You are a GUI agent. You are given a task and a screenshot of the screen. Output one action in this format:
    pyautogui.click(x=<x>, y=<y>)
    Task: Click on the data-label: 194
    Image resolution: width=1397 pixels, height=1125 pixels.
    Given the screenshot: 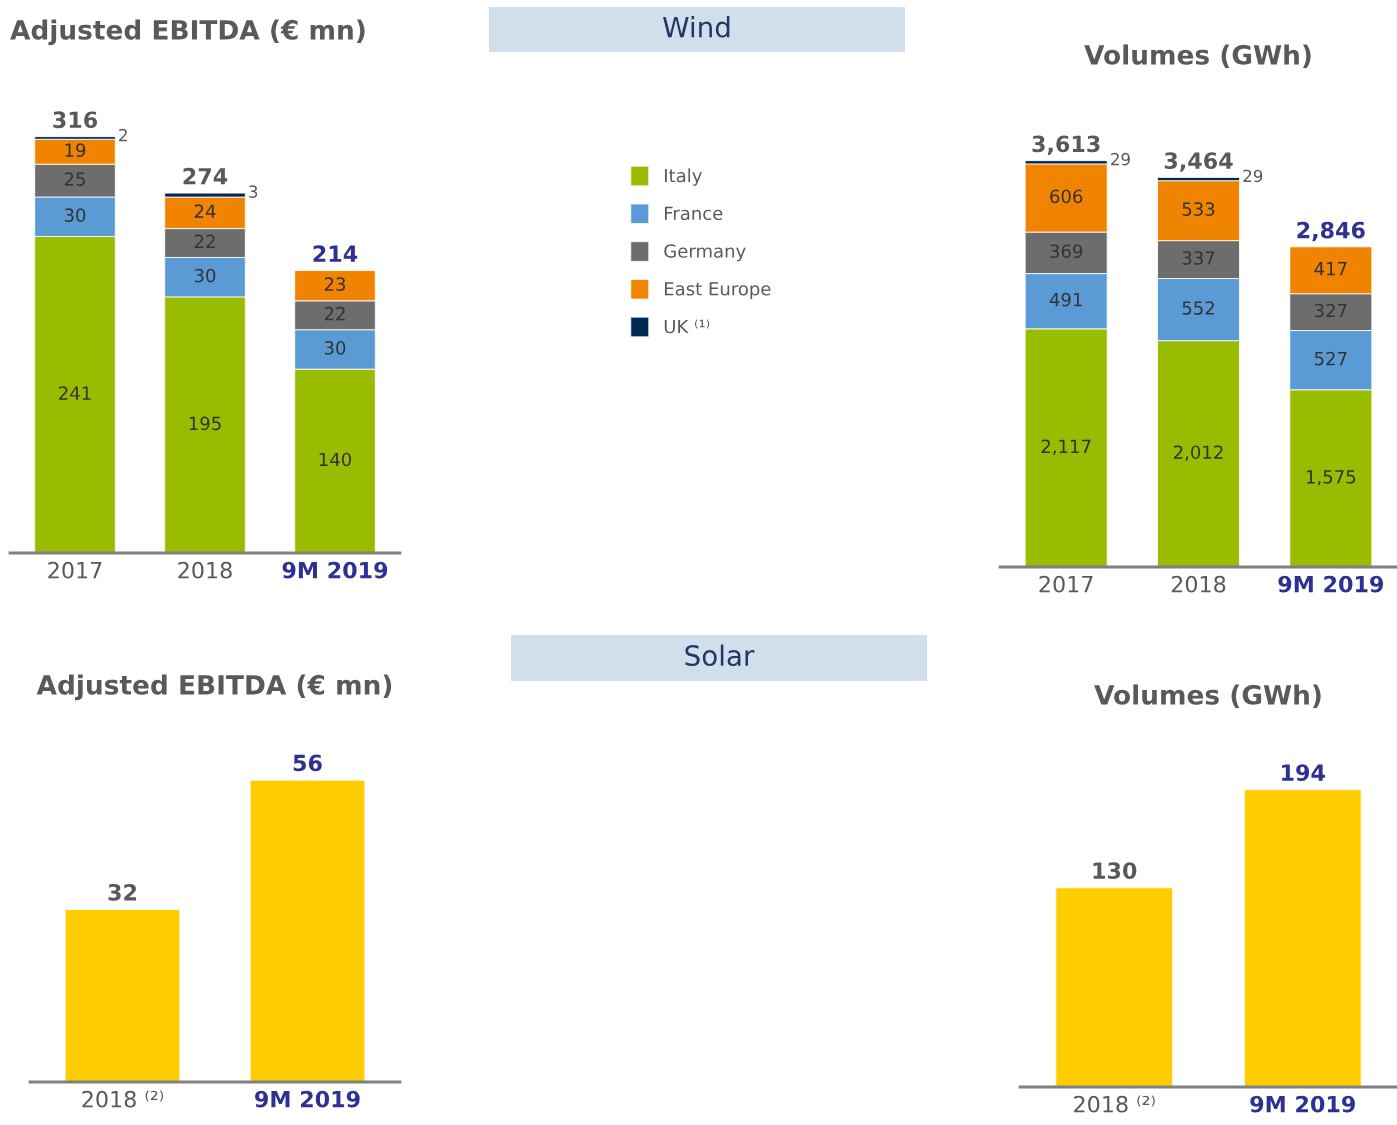 What is the action you would take?
    pyautogui.click(x=1303, y=772)
    